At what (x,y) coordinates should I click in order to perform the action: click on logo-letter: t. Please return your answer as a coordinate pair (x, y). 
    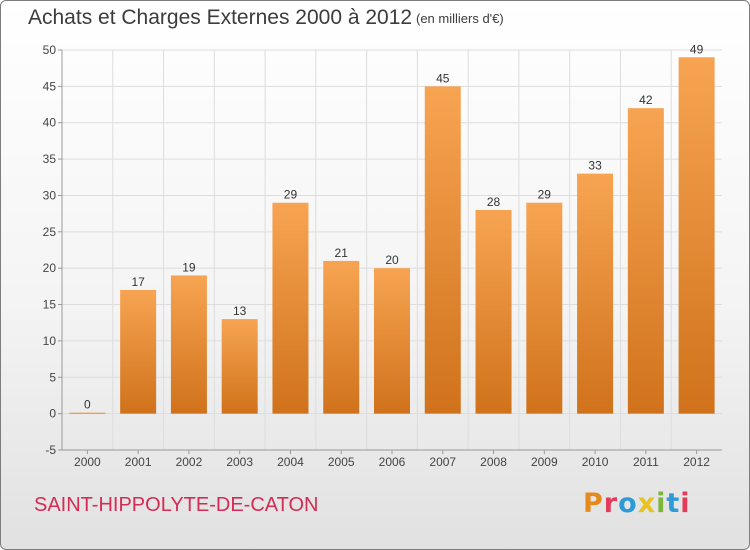
    Looking at the image, I should click on (673, 503).